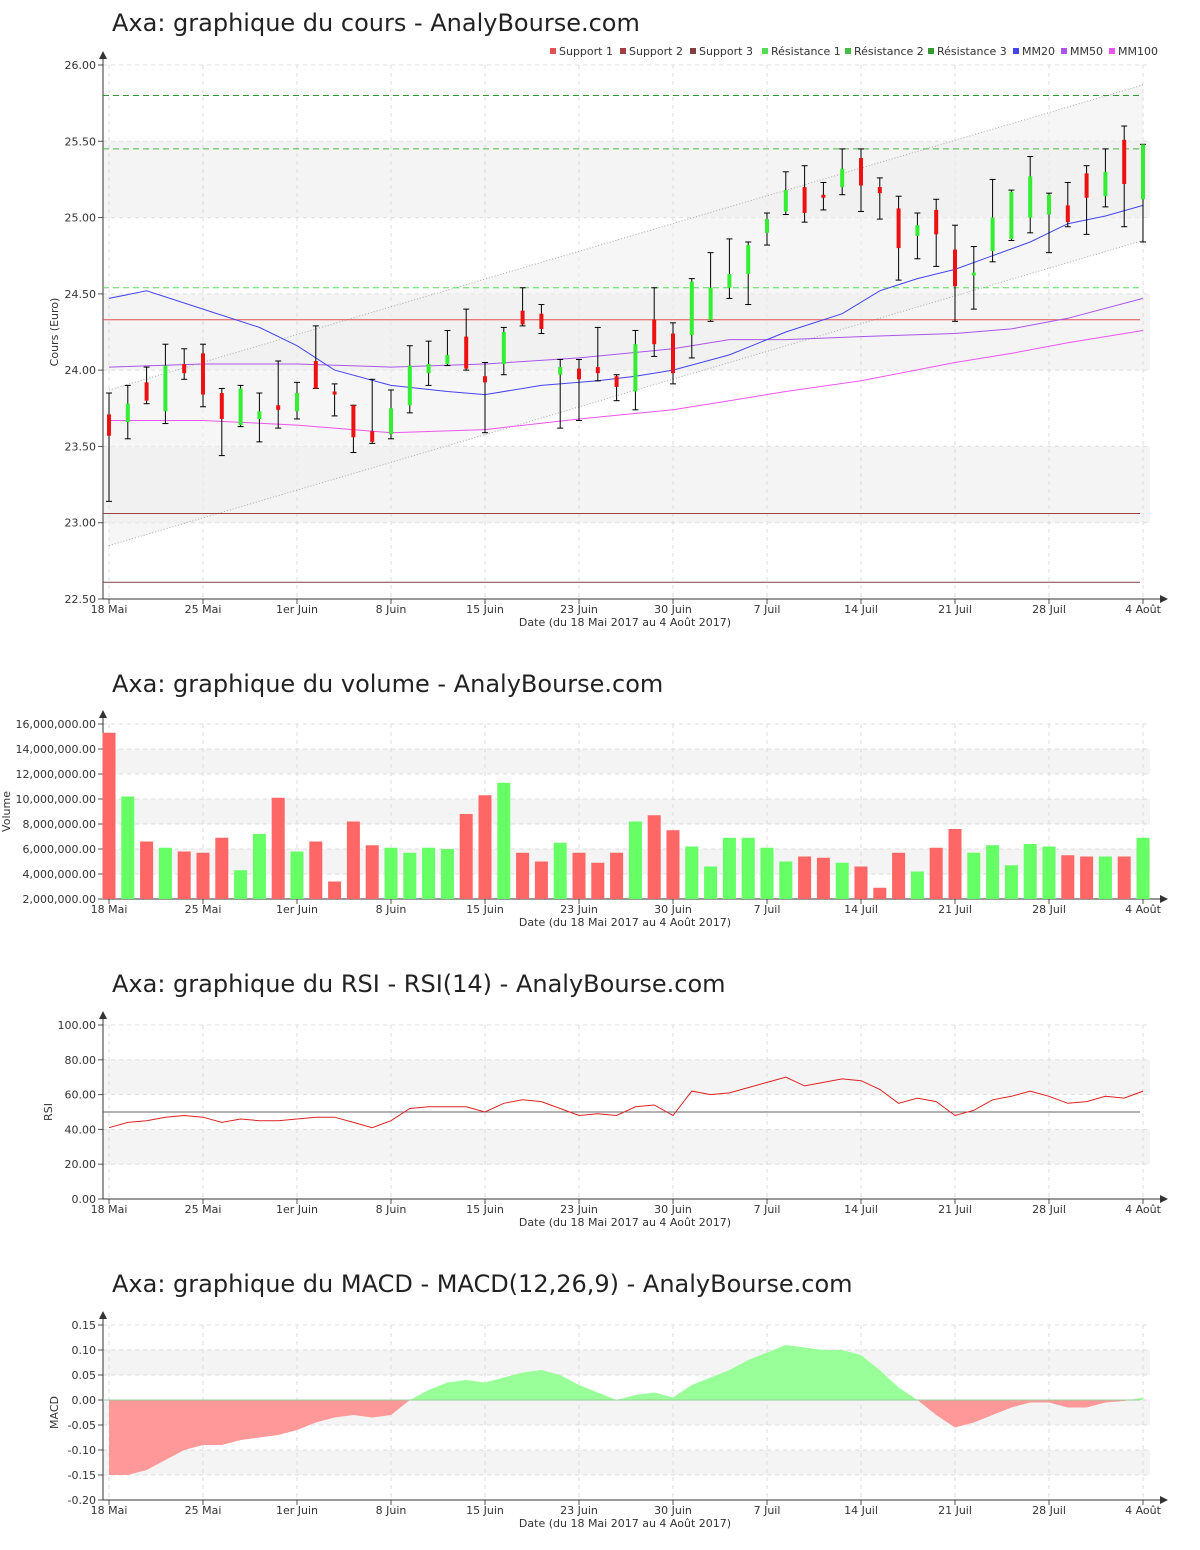 The height and width of the screenshot is (1550, 1200). Describe the element at coordinates (82, 1500) in the screenshot. I see `macd-ytick-label: -0.20` at that location.